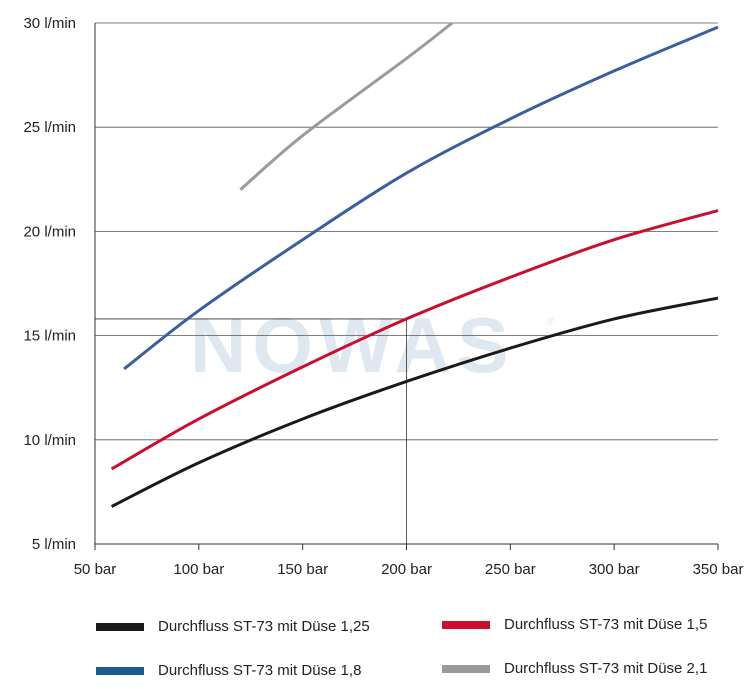 Image resolution: width=750 pixels, height=688 pixels. I want to click on legend-label: Durchfluss ST-73 mit Düse 1,8, so click(260, 670).